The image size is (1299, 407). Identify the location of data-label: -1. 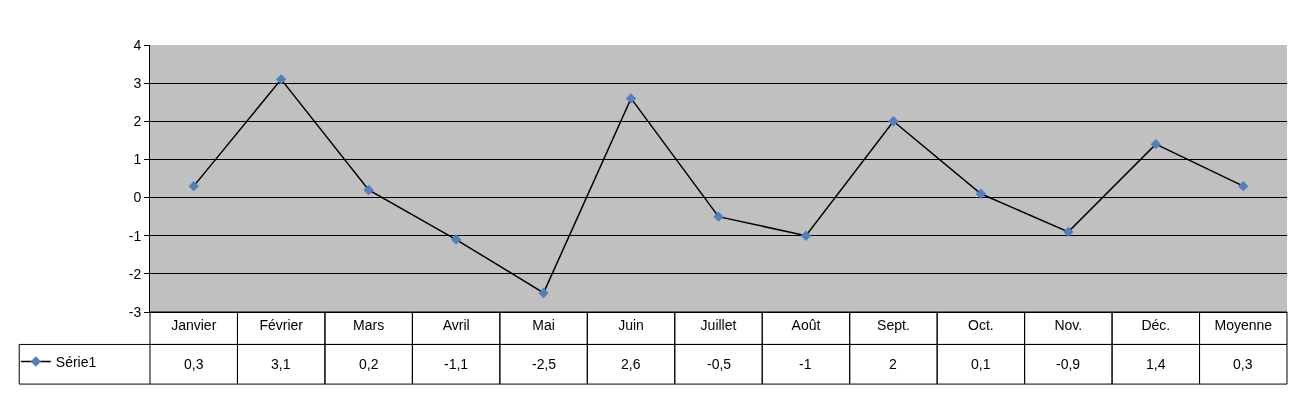
(805, 364).